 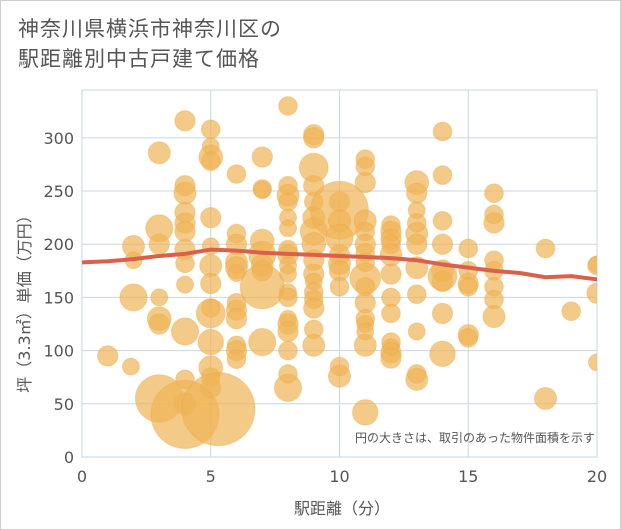 I want to click on x-axis-ticks: 0 5 10 15 20, so click(x=342, y=476).